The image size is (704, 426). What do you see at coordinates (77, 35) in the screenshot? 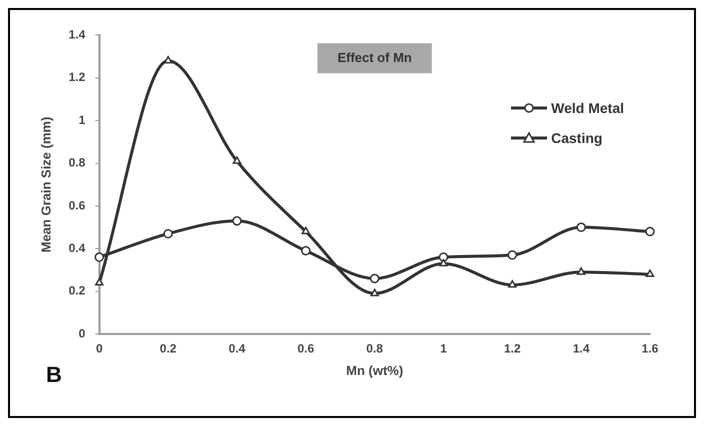
I see `y-tick-label: 1.4` at bounding box center [77, 35].